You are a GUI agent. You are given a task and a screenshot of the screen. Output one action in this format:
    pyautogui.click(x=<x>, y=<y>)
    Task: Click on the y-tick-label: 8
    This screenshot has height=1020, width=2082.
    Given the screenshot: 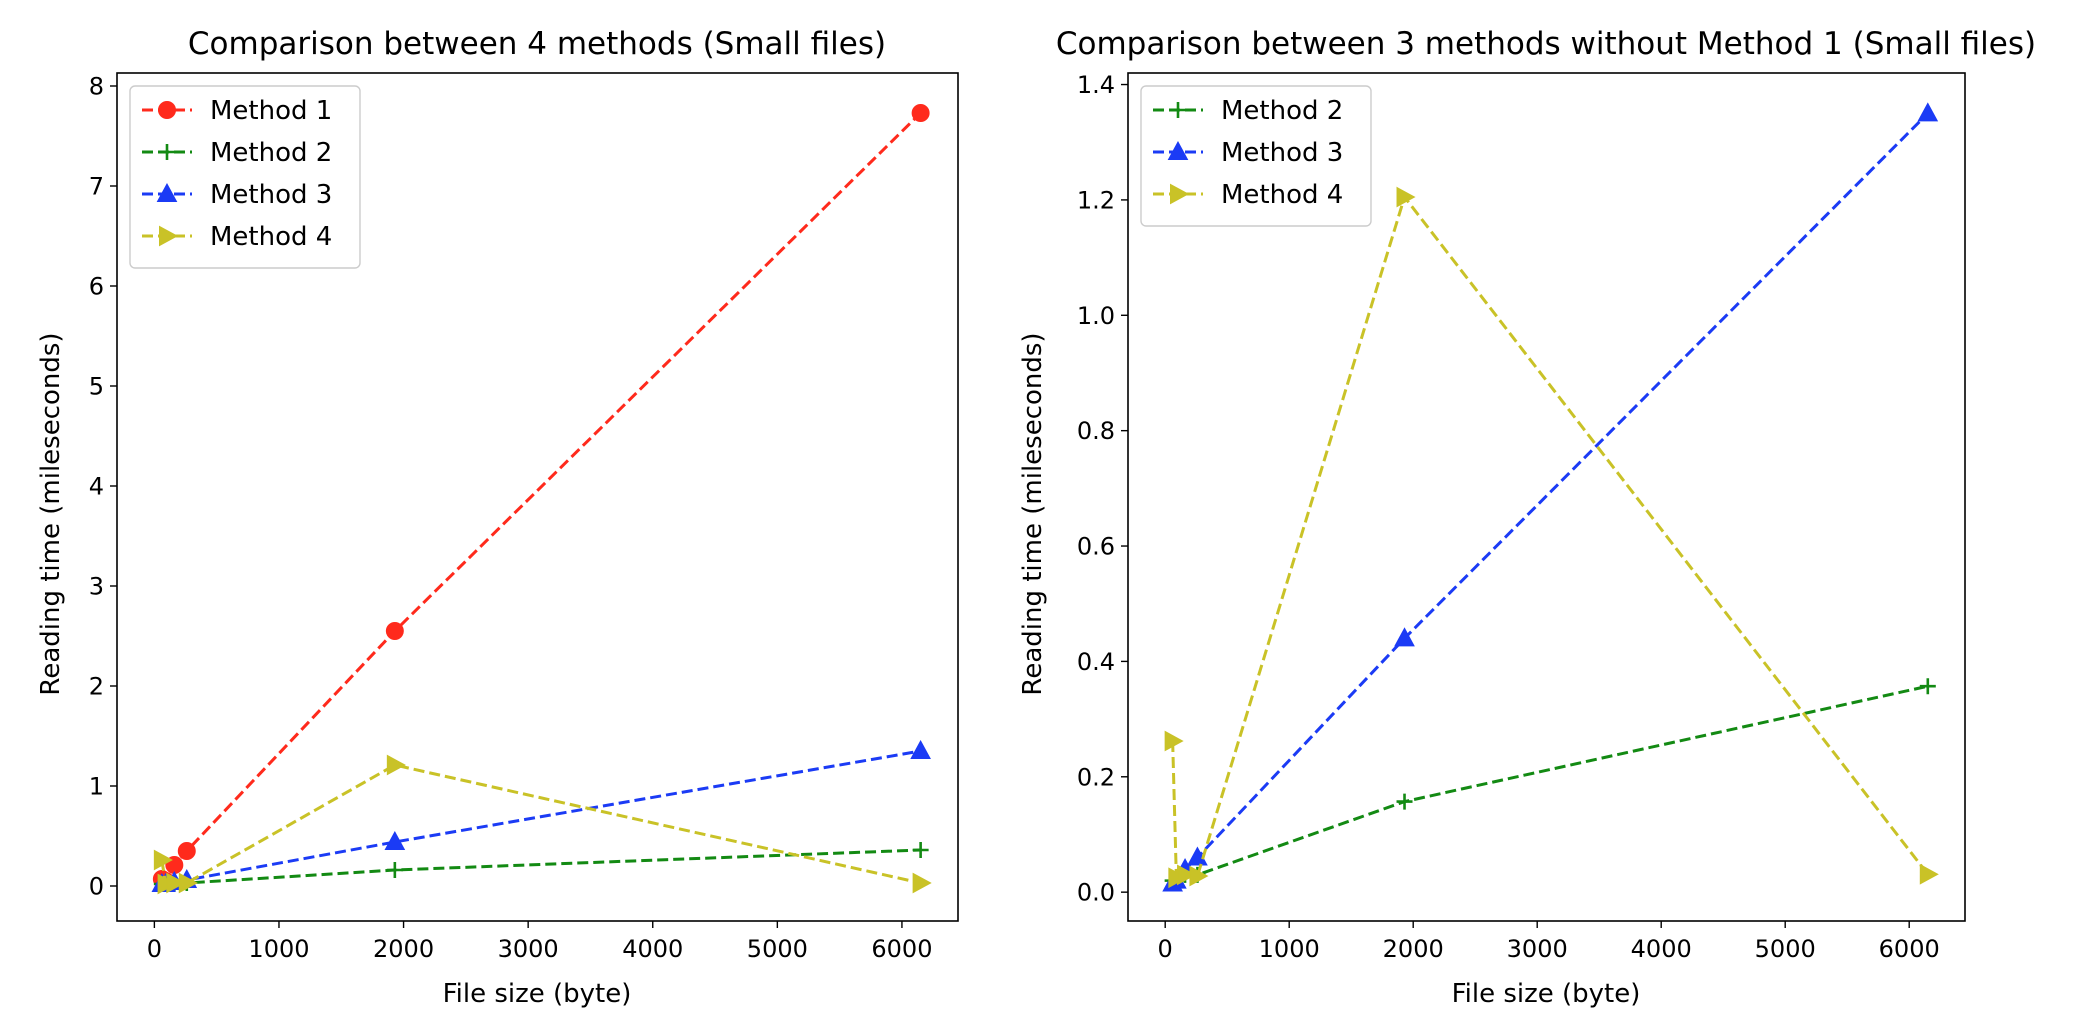 What is the action you would take?
    pyautogui.click(x=96, y=87)
    